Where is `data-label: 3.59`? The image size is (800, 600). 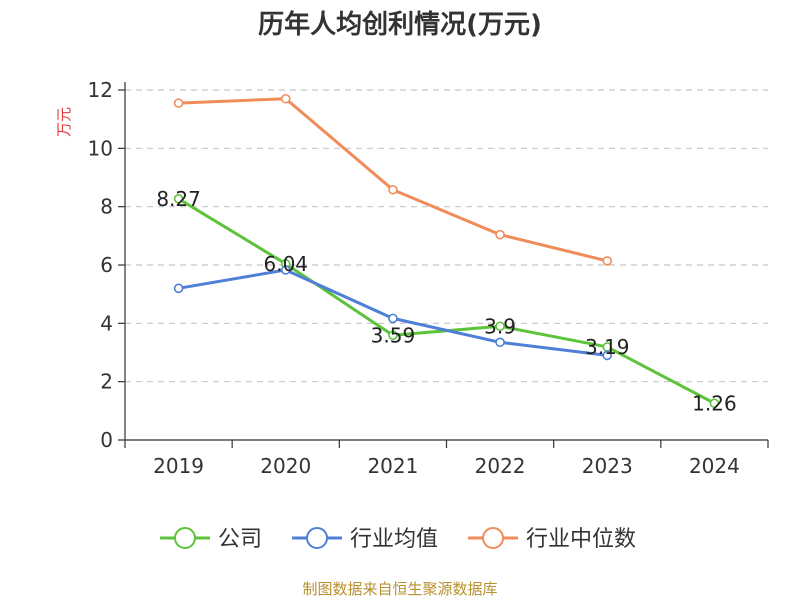 data-label: 3.59 is located at coordinates (393, 335).